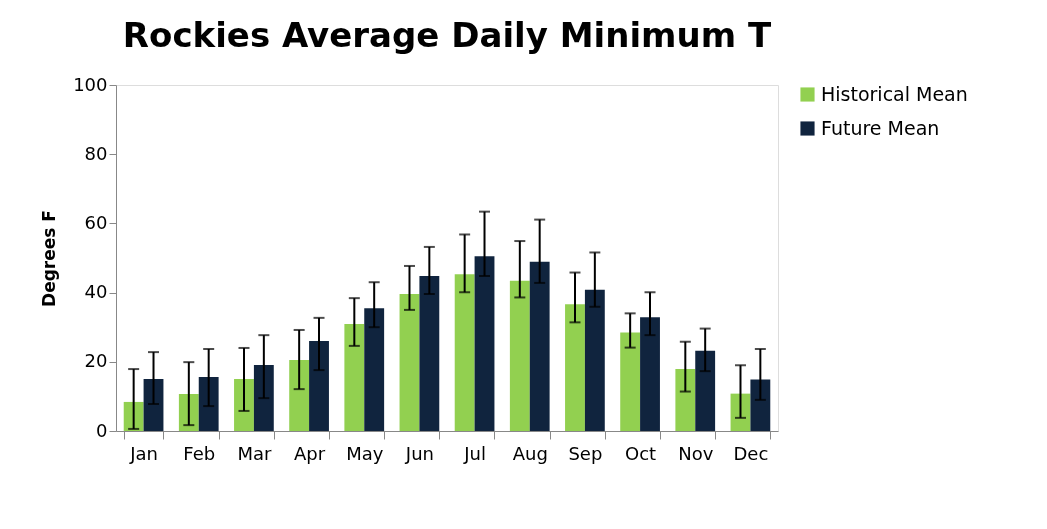  What do you see at coordinates (49, 258) in the screenshot?
I see `y-axis-title: Degrees F` at bounding box center [49, 258].